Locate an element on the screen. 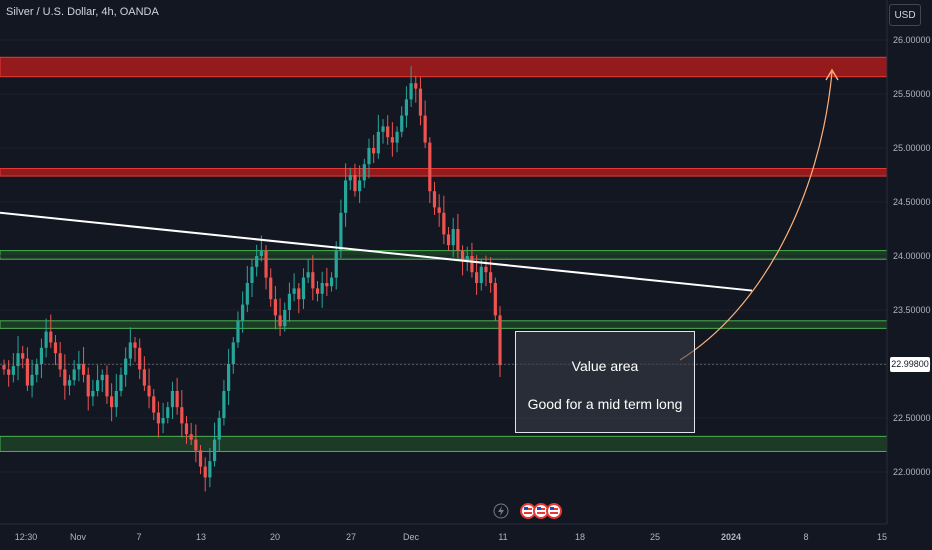 Image resolution: width=932 pixels, height=550 pixels. lightning-bolt-shape is located at coordinates (501, 511).